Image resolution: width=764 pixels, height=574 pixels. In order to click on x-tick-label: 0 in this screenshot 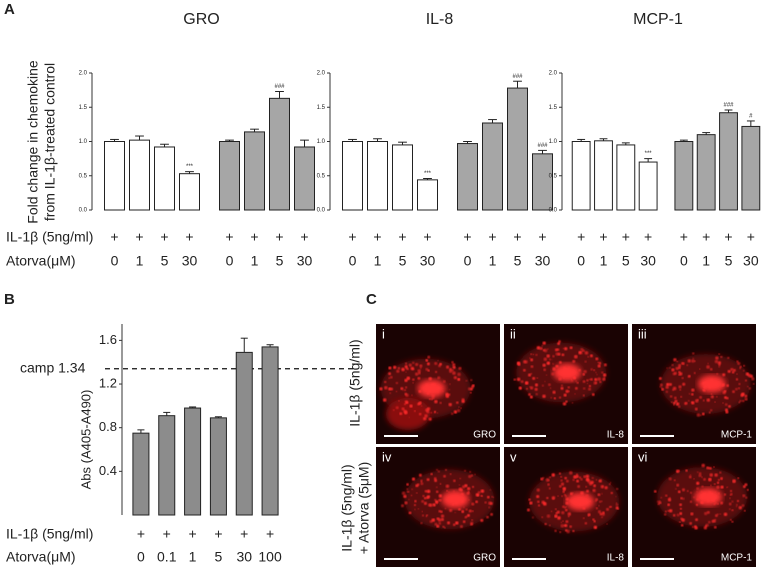, I will do `click(581, 261)`.